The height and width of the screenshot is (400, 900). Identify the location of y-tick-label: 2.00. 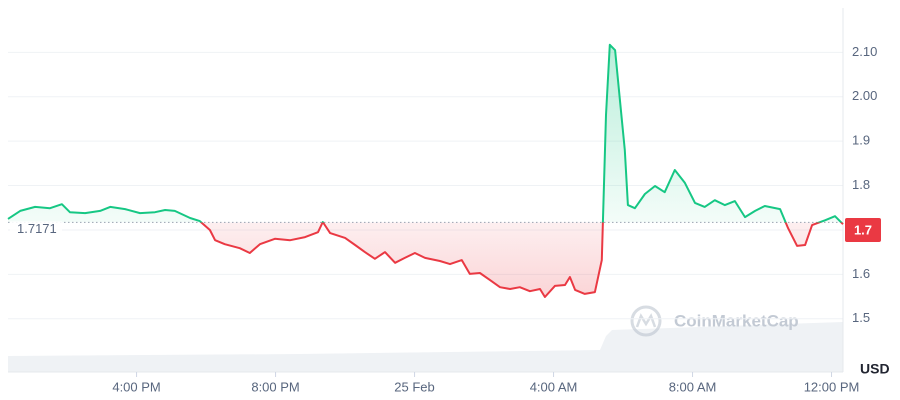
(864, 95).